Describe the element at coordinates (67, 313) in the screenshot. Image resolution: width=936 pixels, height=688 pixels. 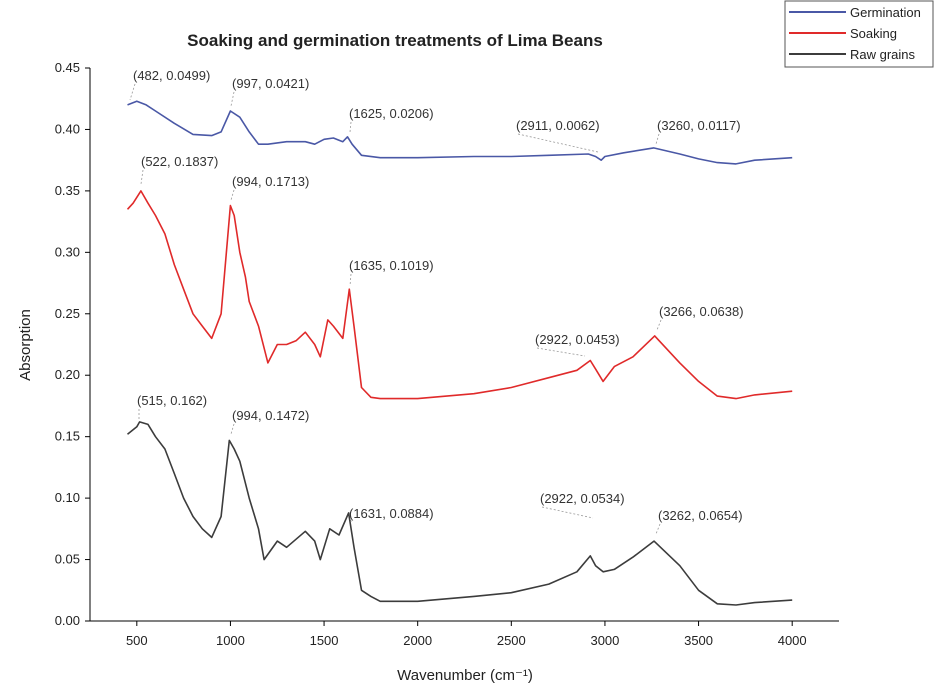
I see `y-tick-label: 0.25` at that location.